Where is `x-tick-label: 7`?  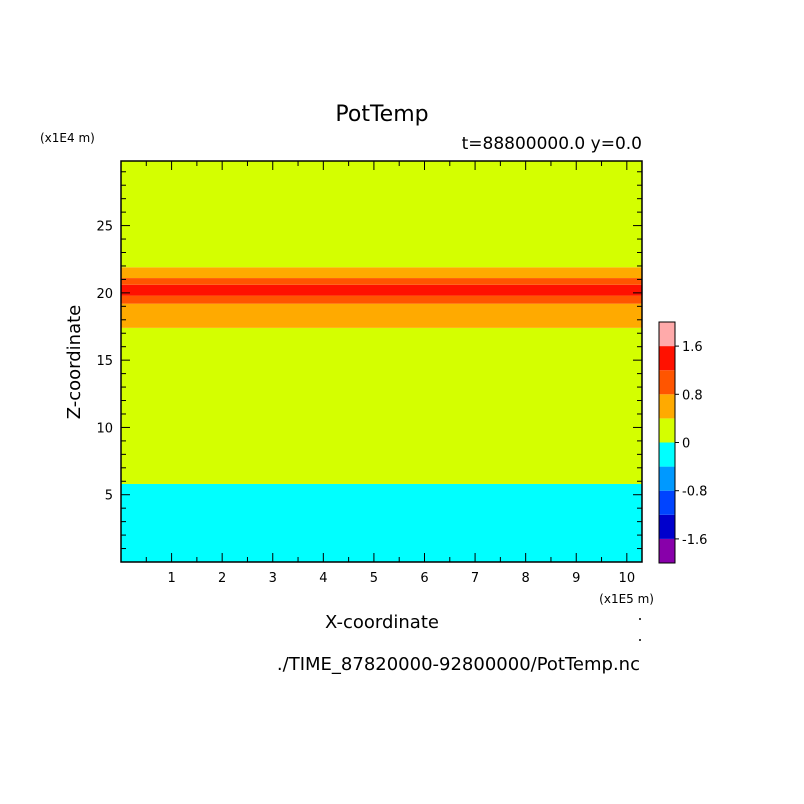 x-tick-label: 7 is located at coordinates (475, 578).